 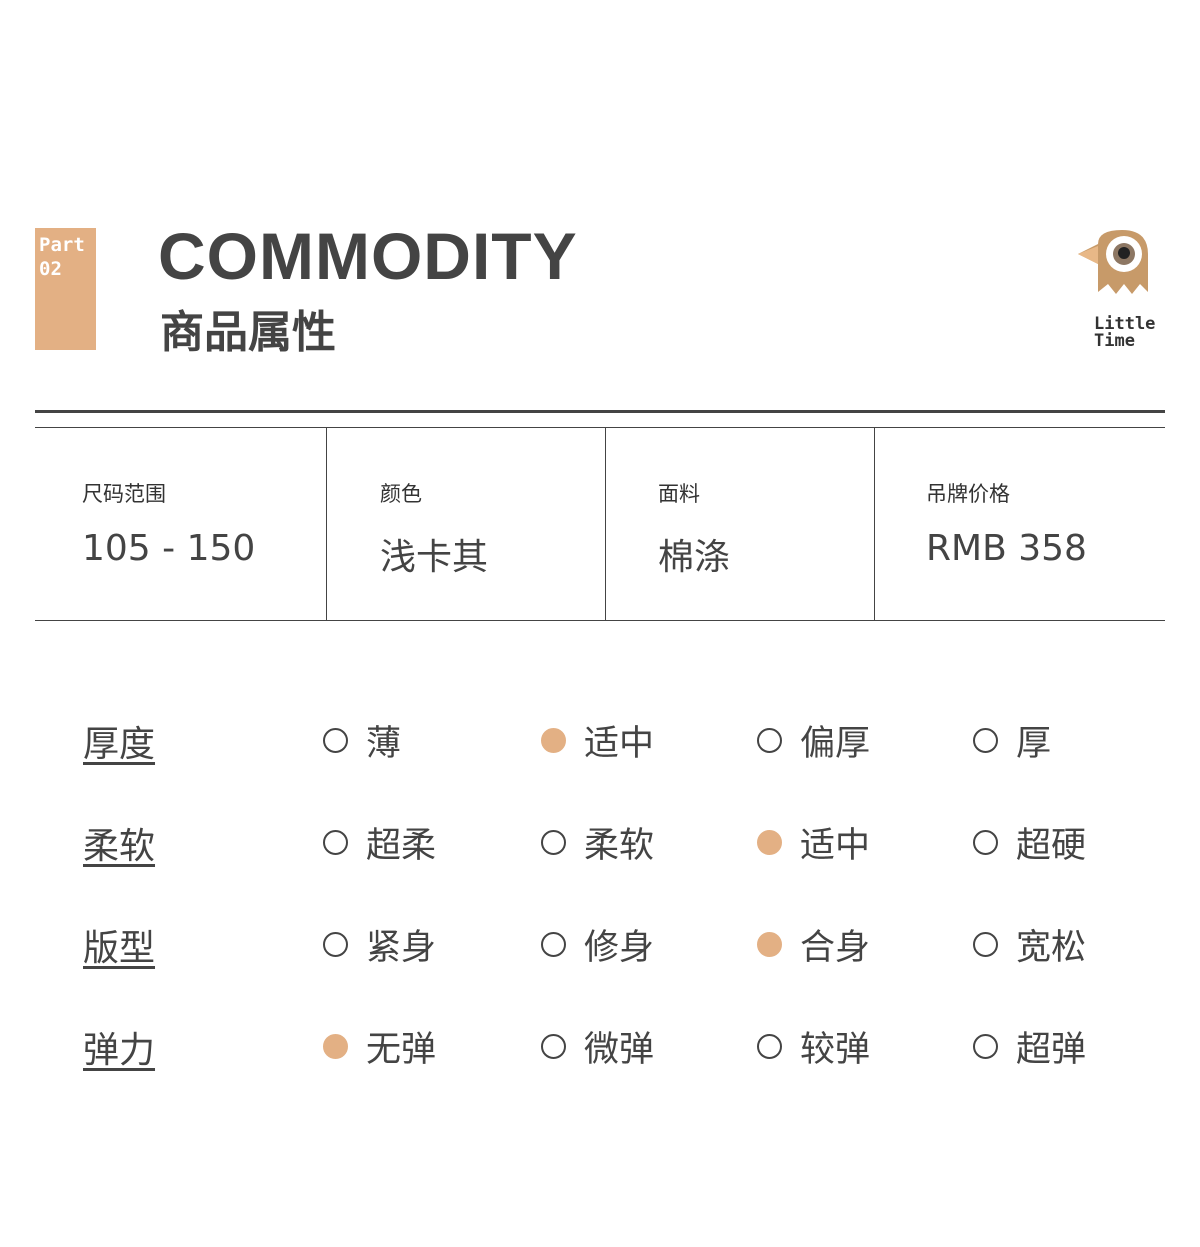 I want to click on option-label: 厚, so click(x=1034, y=743).